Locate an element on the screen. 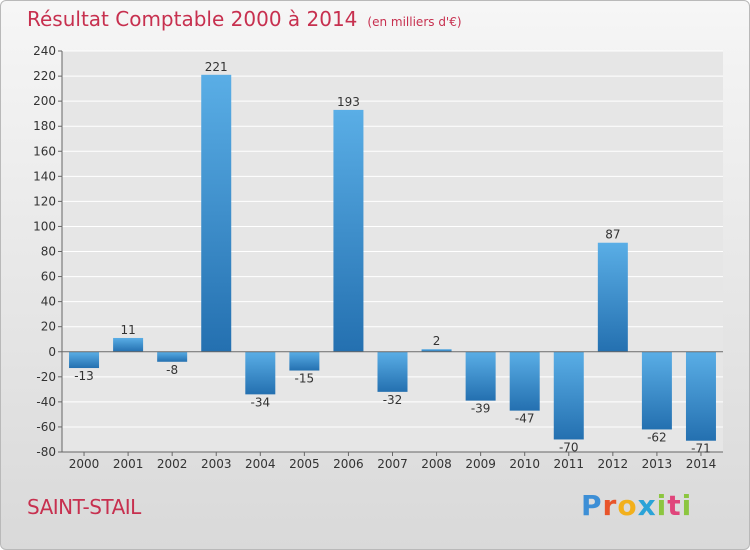 This screenshot has height=550, width=750. y-tick-label: 220 is located at coordinates (44, 76).